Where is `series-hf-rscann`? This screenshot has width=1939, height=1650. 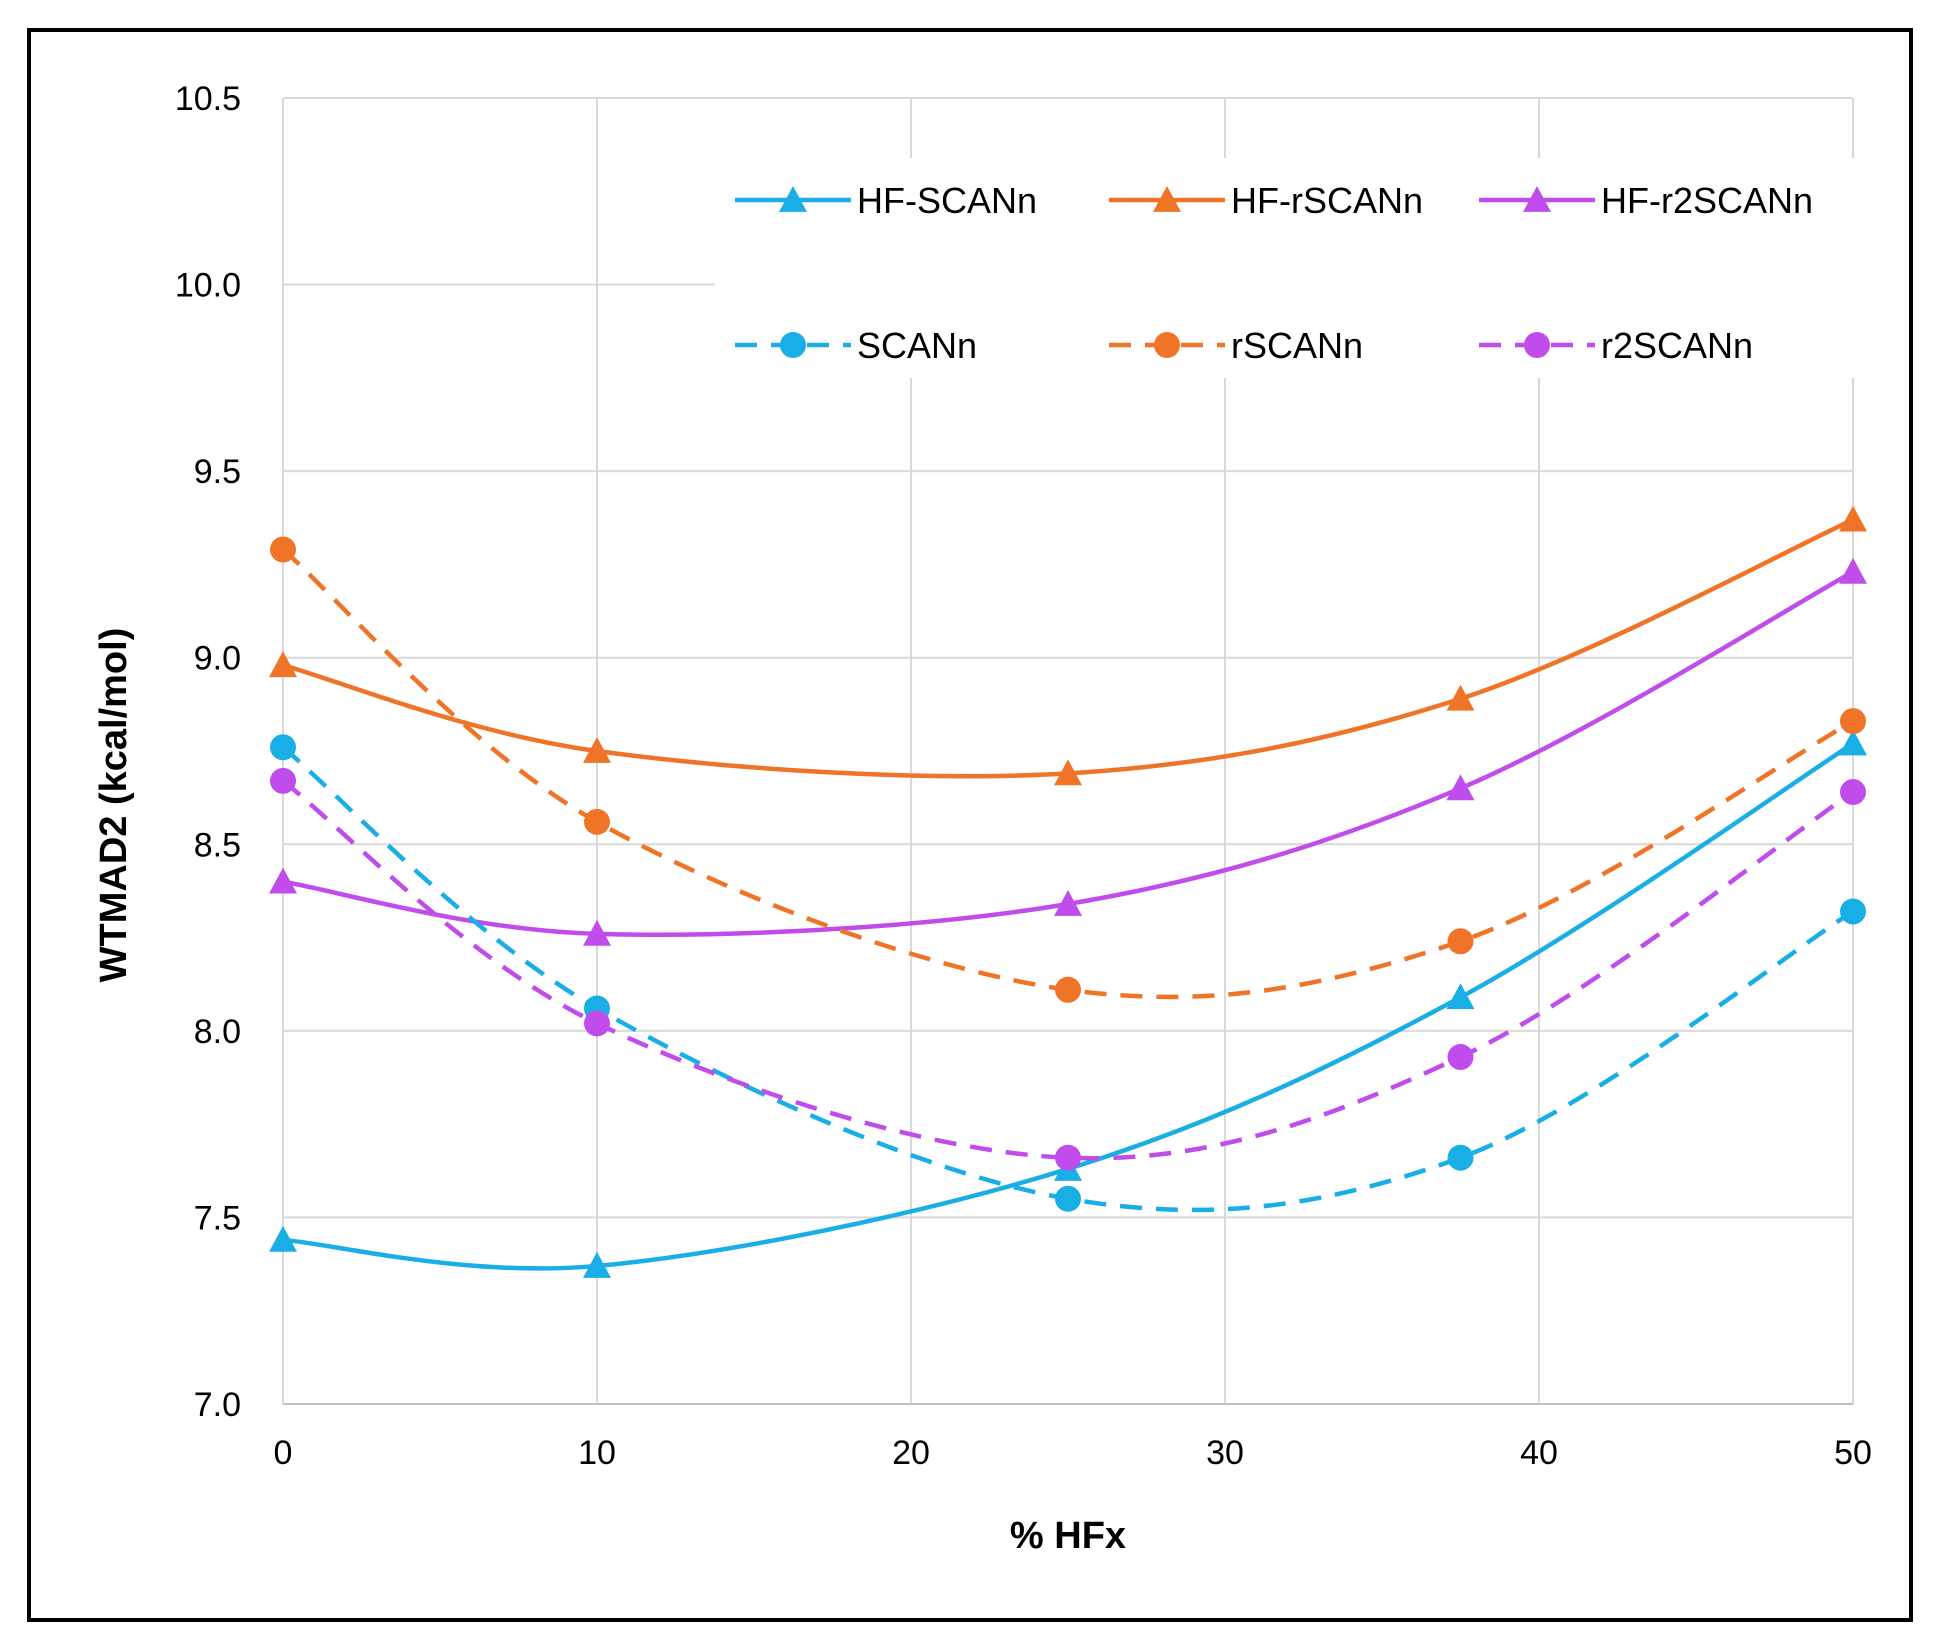 series-hf-rscann is located at coordinates (1068, 645).